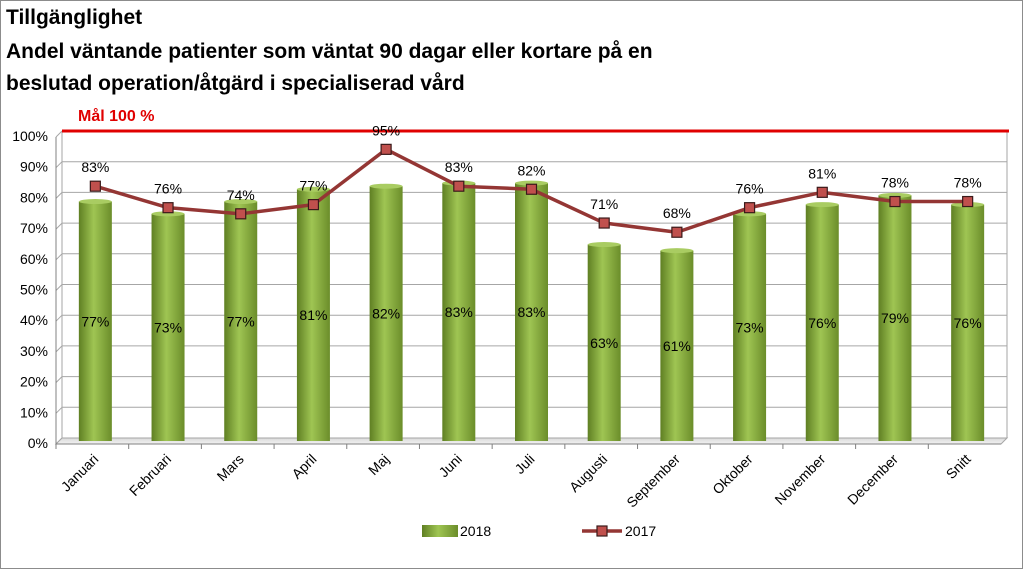 Image resolution: width=1023 pixels, height=569 pixels. I want to click on bar-value-label: 61%, so click(677, 346).